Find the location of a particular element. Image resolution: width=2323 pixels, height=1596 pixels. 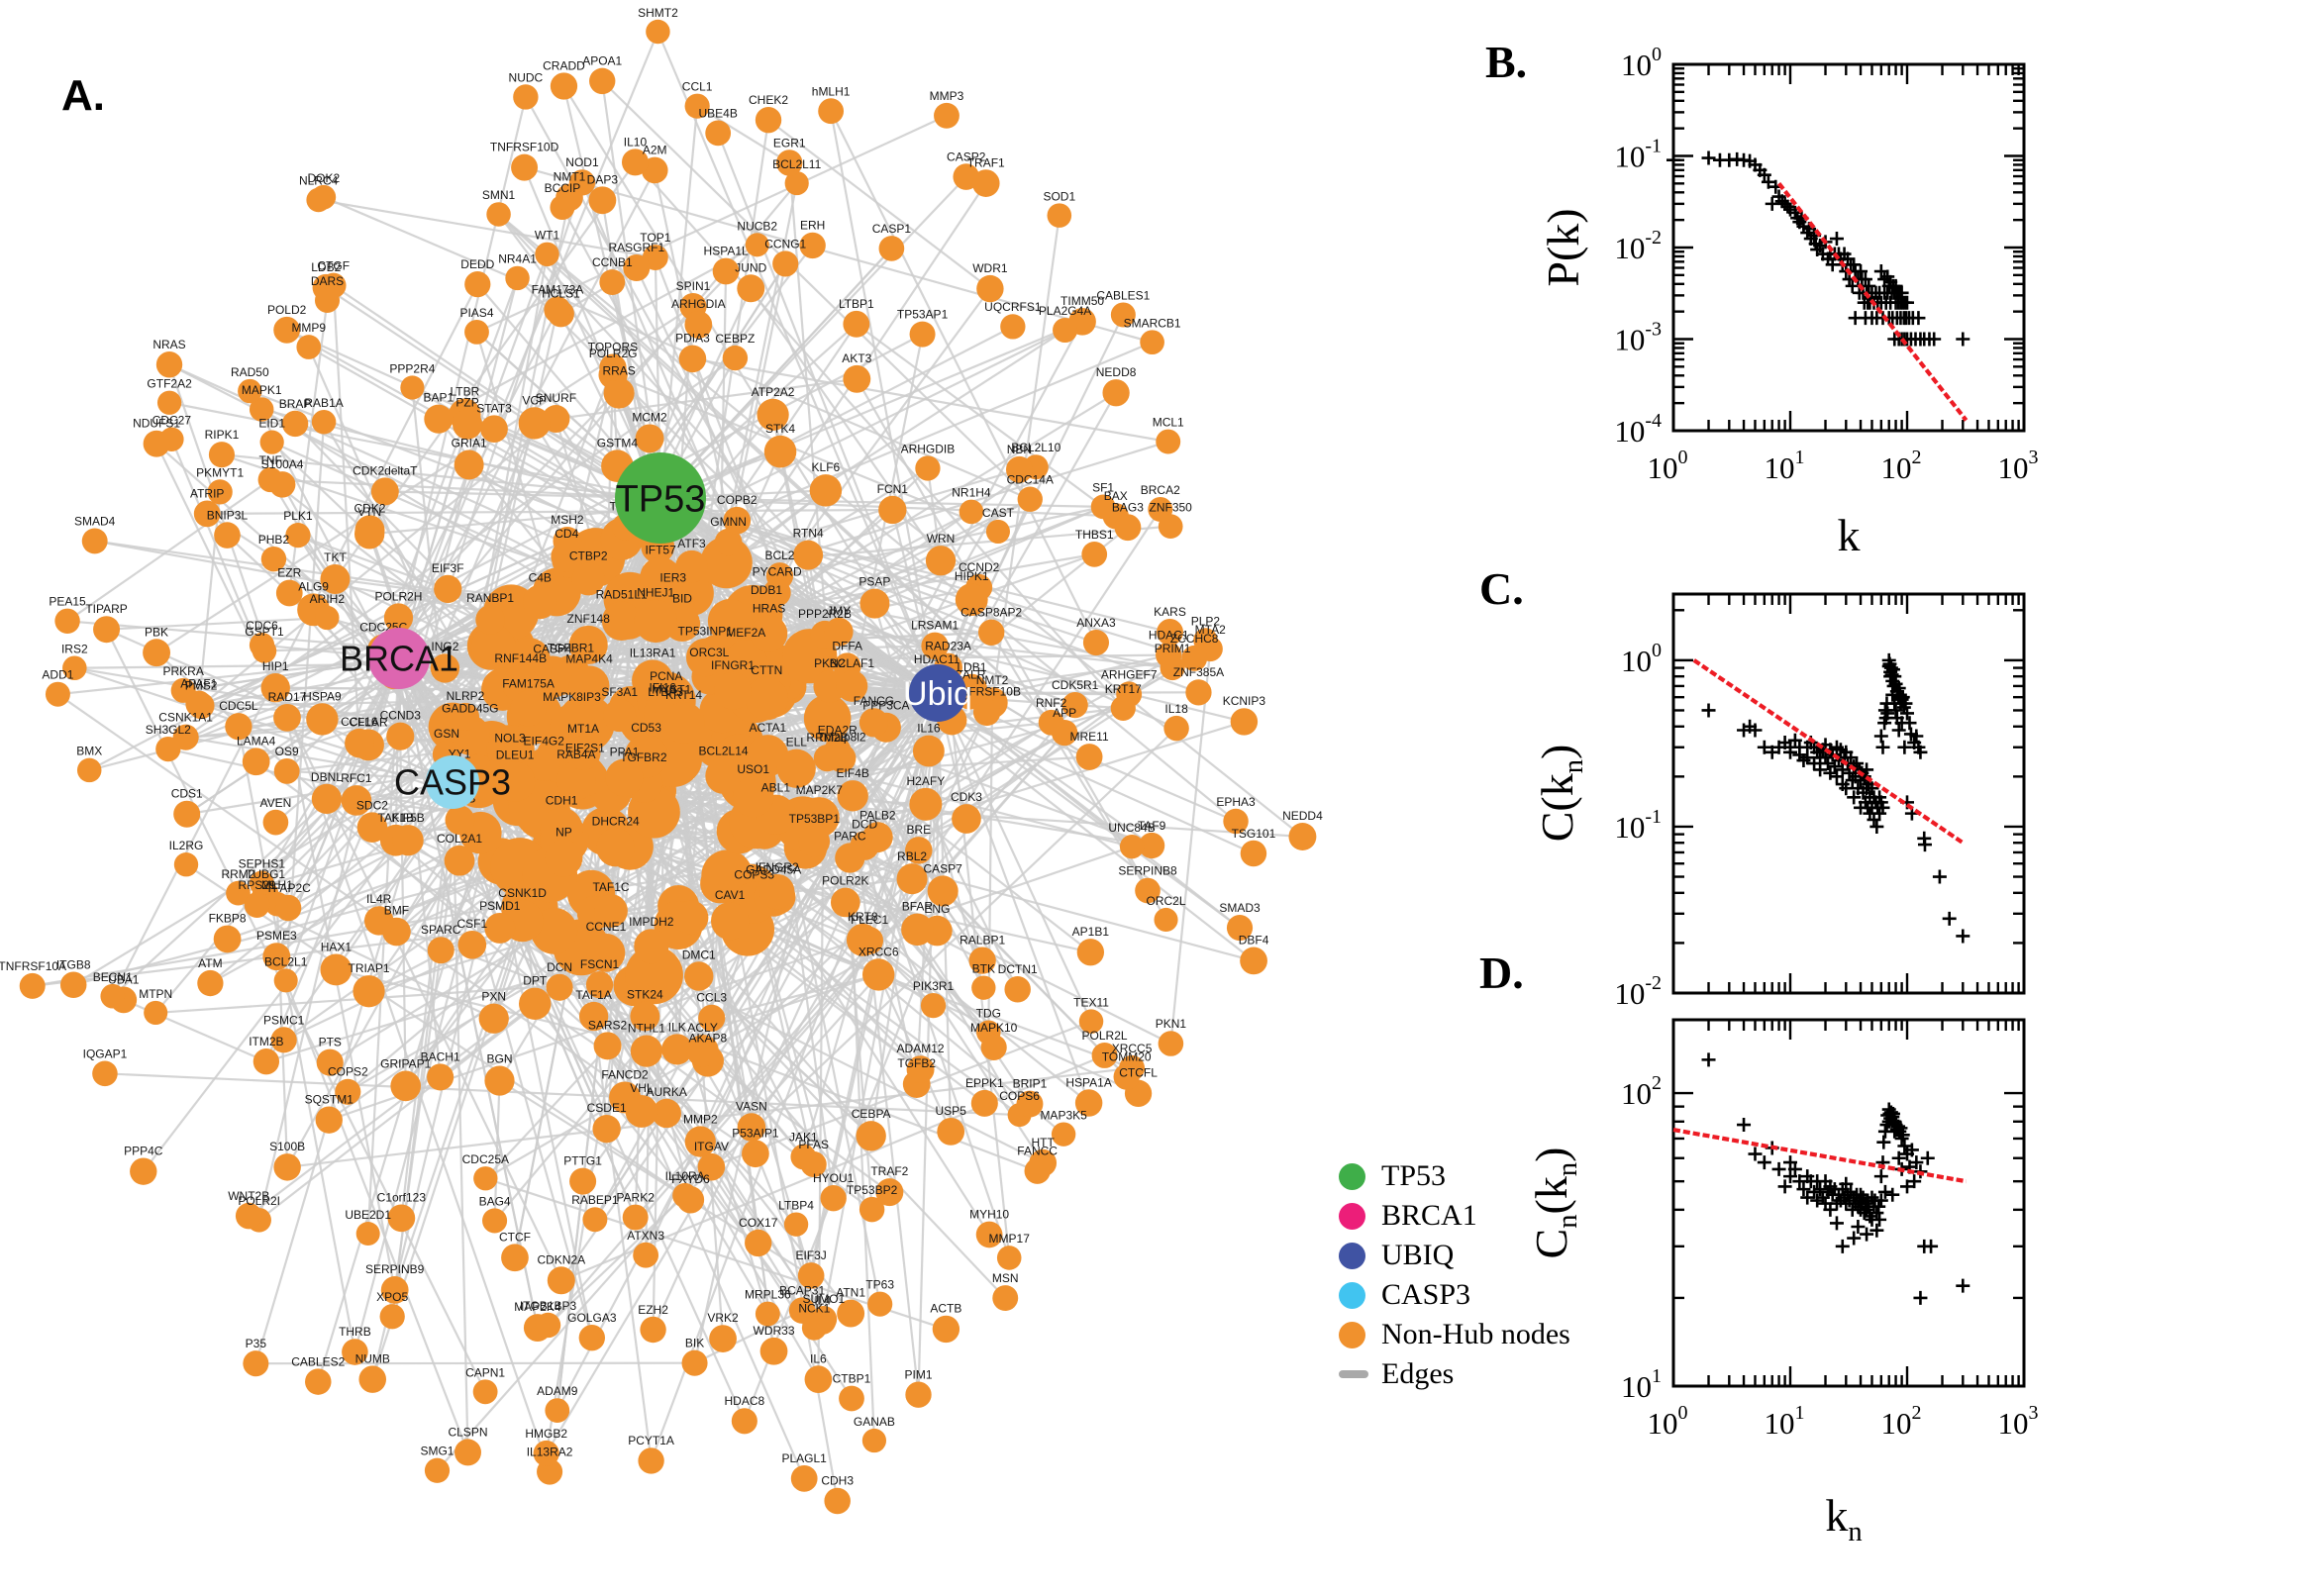

node-label: USP5 is located at coordinates (951, 1111).